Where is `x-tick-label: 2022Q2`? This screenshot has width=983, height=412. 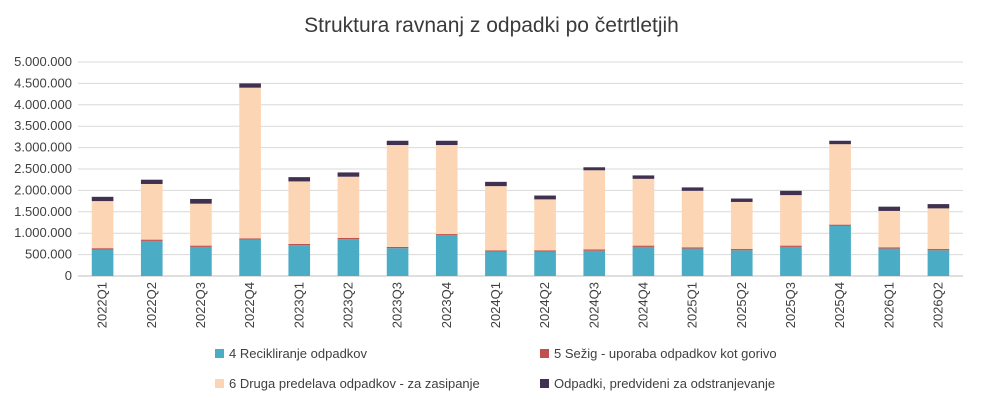
x-tick-label: 2022Q2 is located at coordinates (151, 305).